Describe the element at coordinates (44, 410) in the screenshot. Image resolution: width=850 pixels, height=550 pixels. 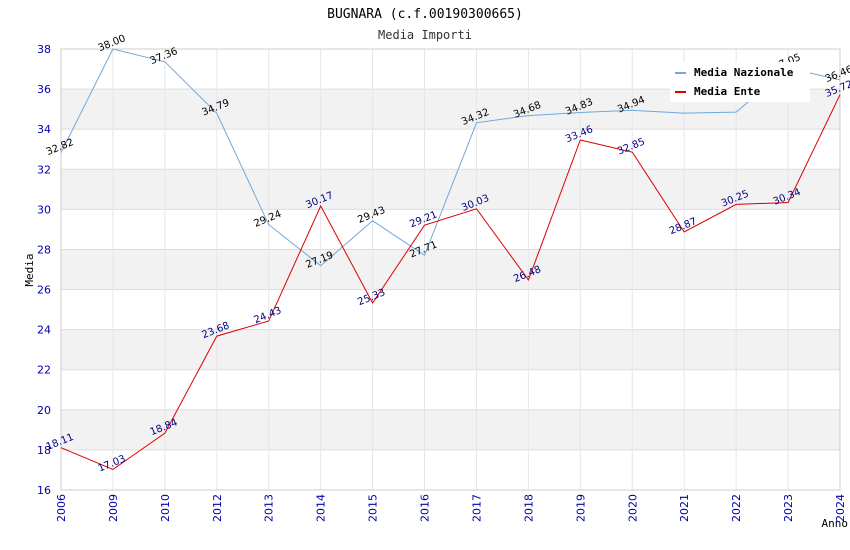
I see `y-tick-label: 20` at that location.